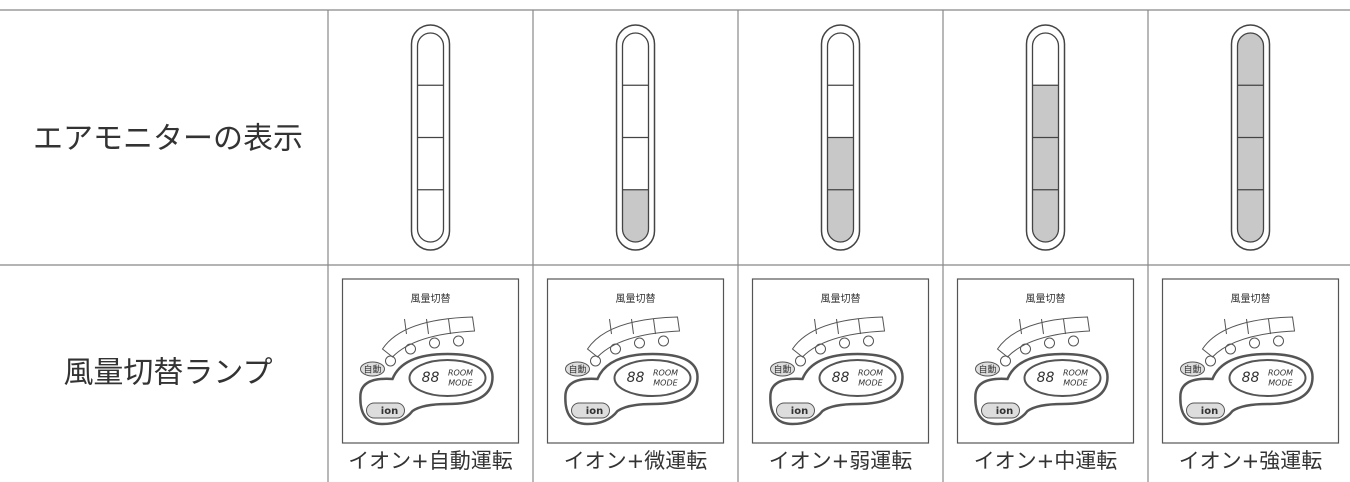 Image resolution: width=1350 pixels, height=482 pixels. Describe the element at coordinates (635, 215) in the screenshot. I see `gauge-fill` at that location.